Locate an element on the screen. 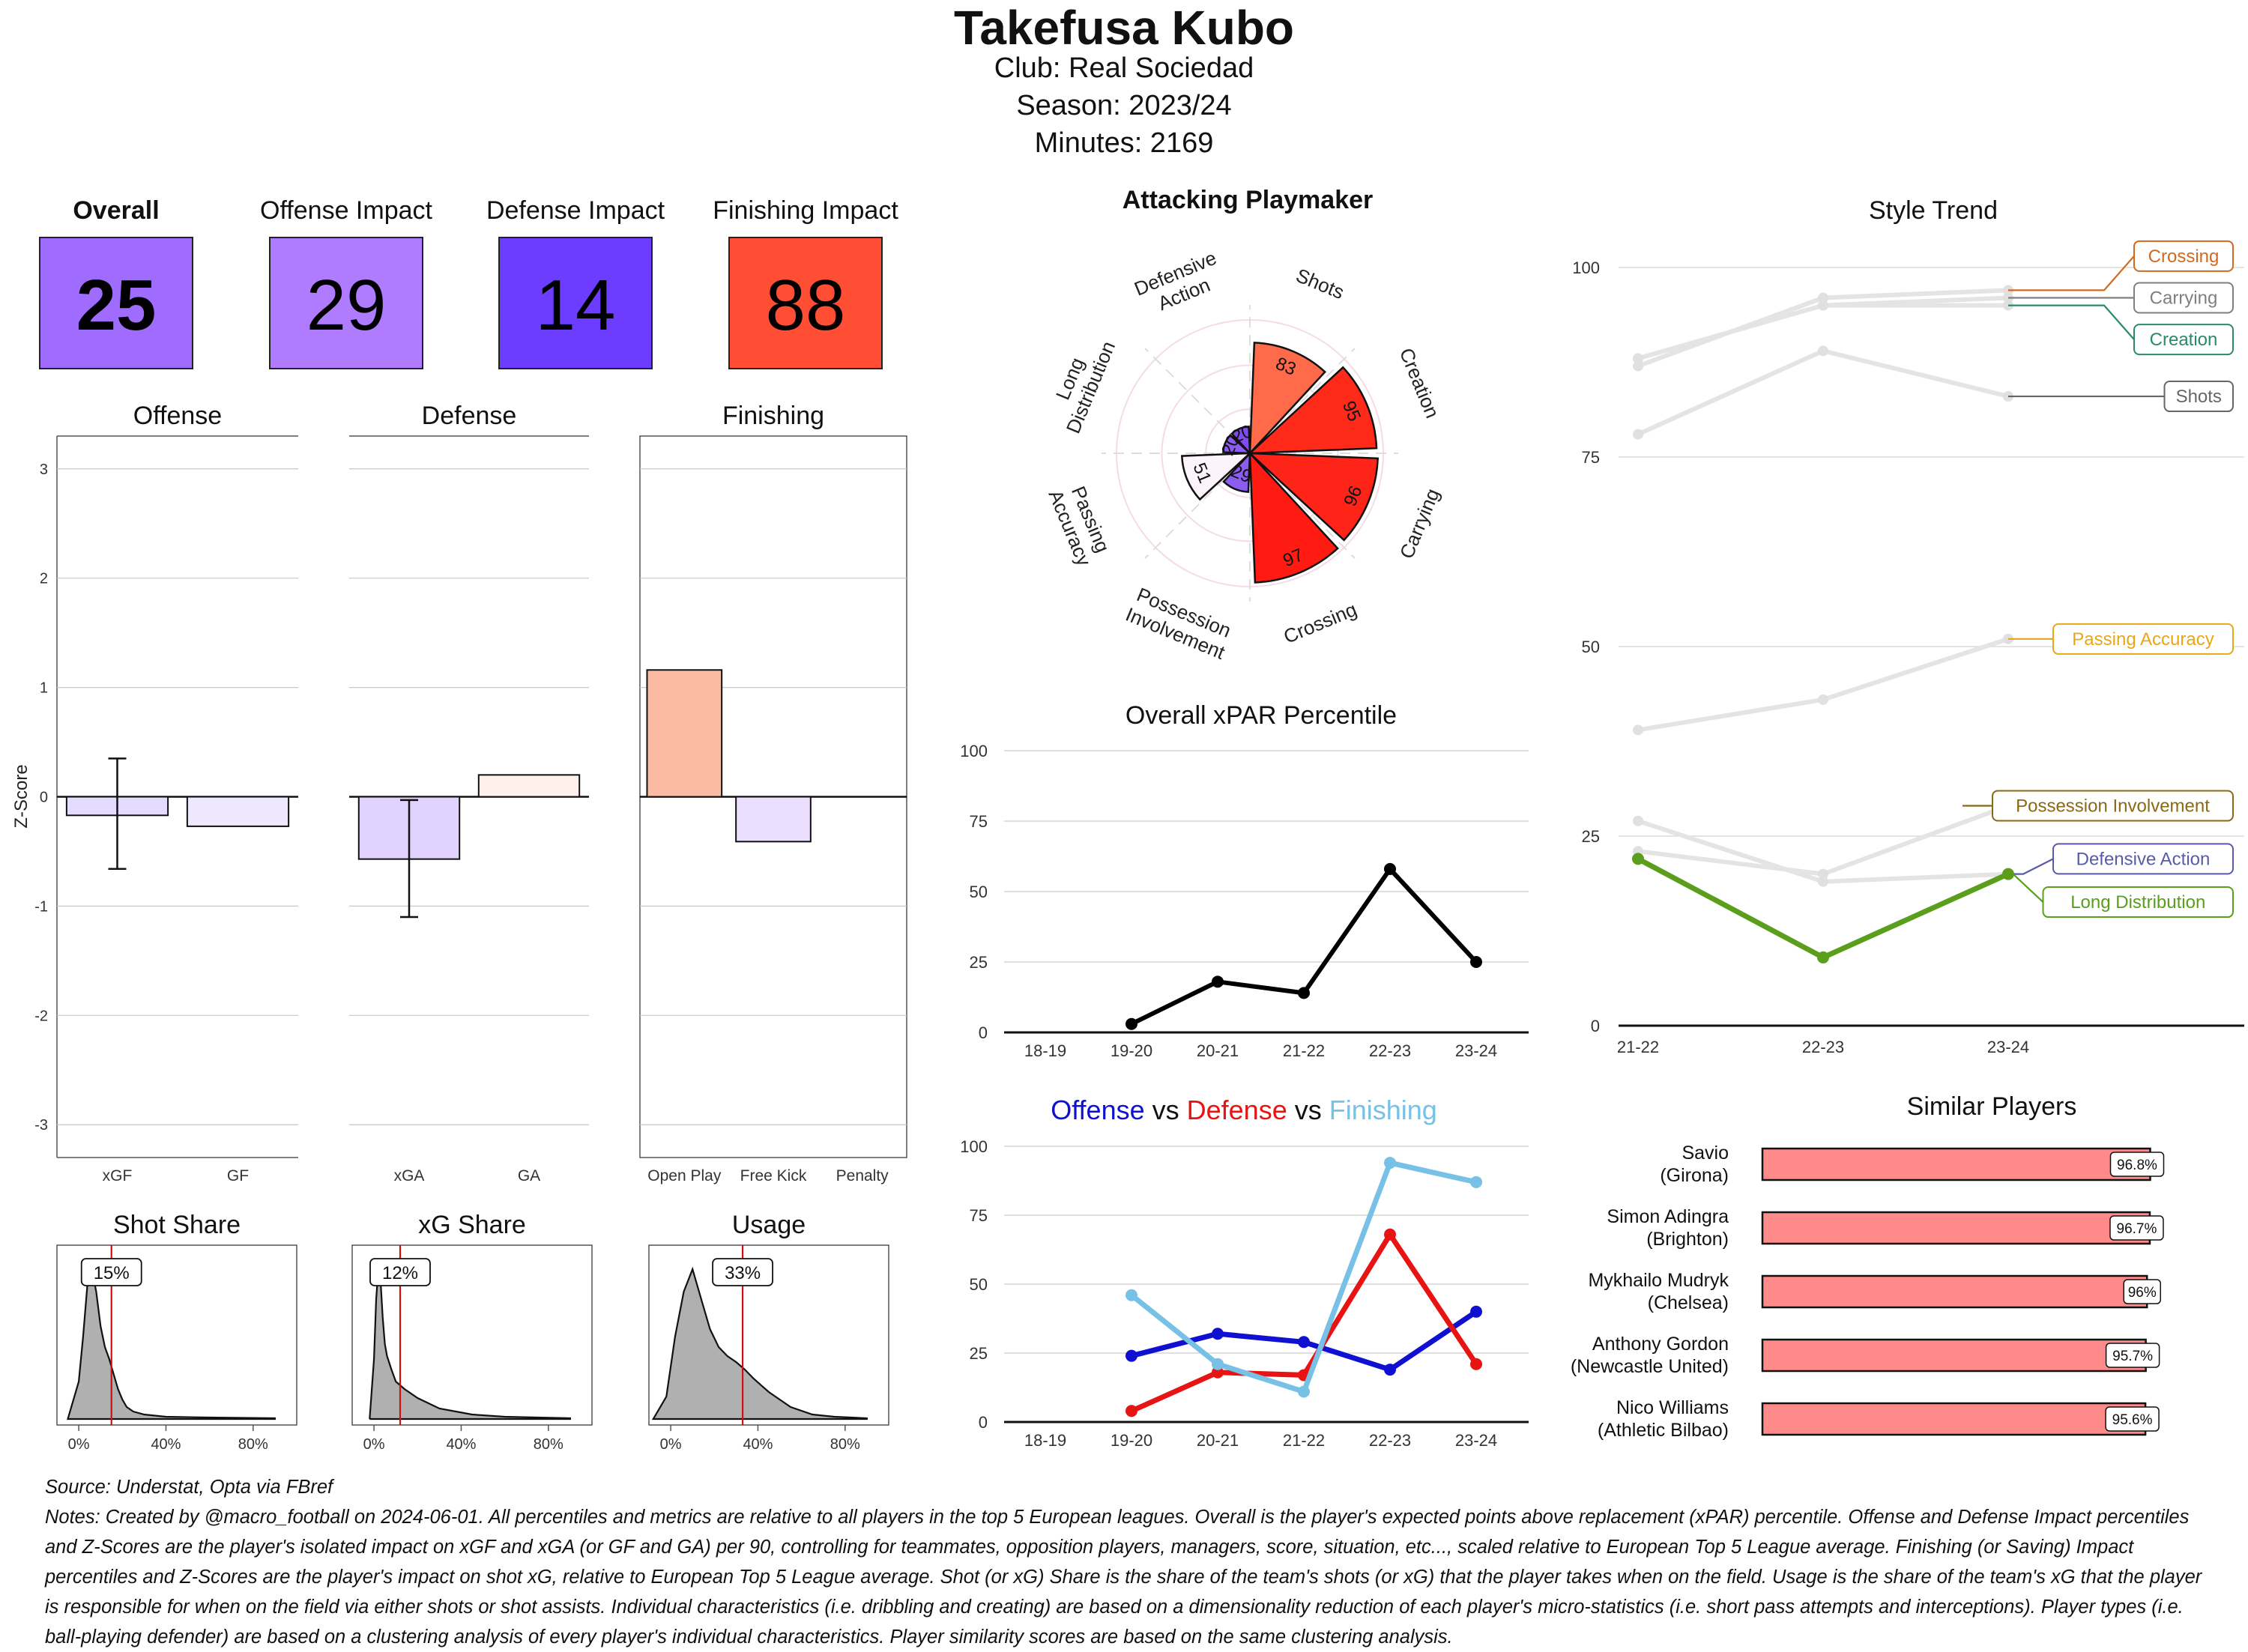  similar-player-club: (Chelsea) is located at coordinates (1688, 1302).